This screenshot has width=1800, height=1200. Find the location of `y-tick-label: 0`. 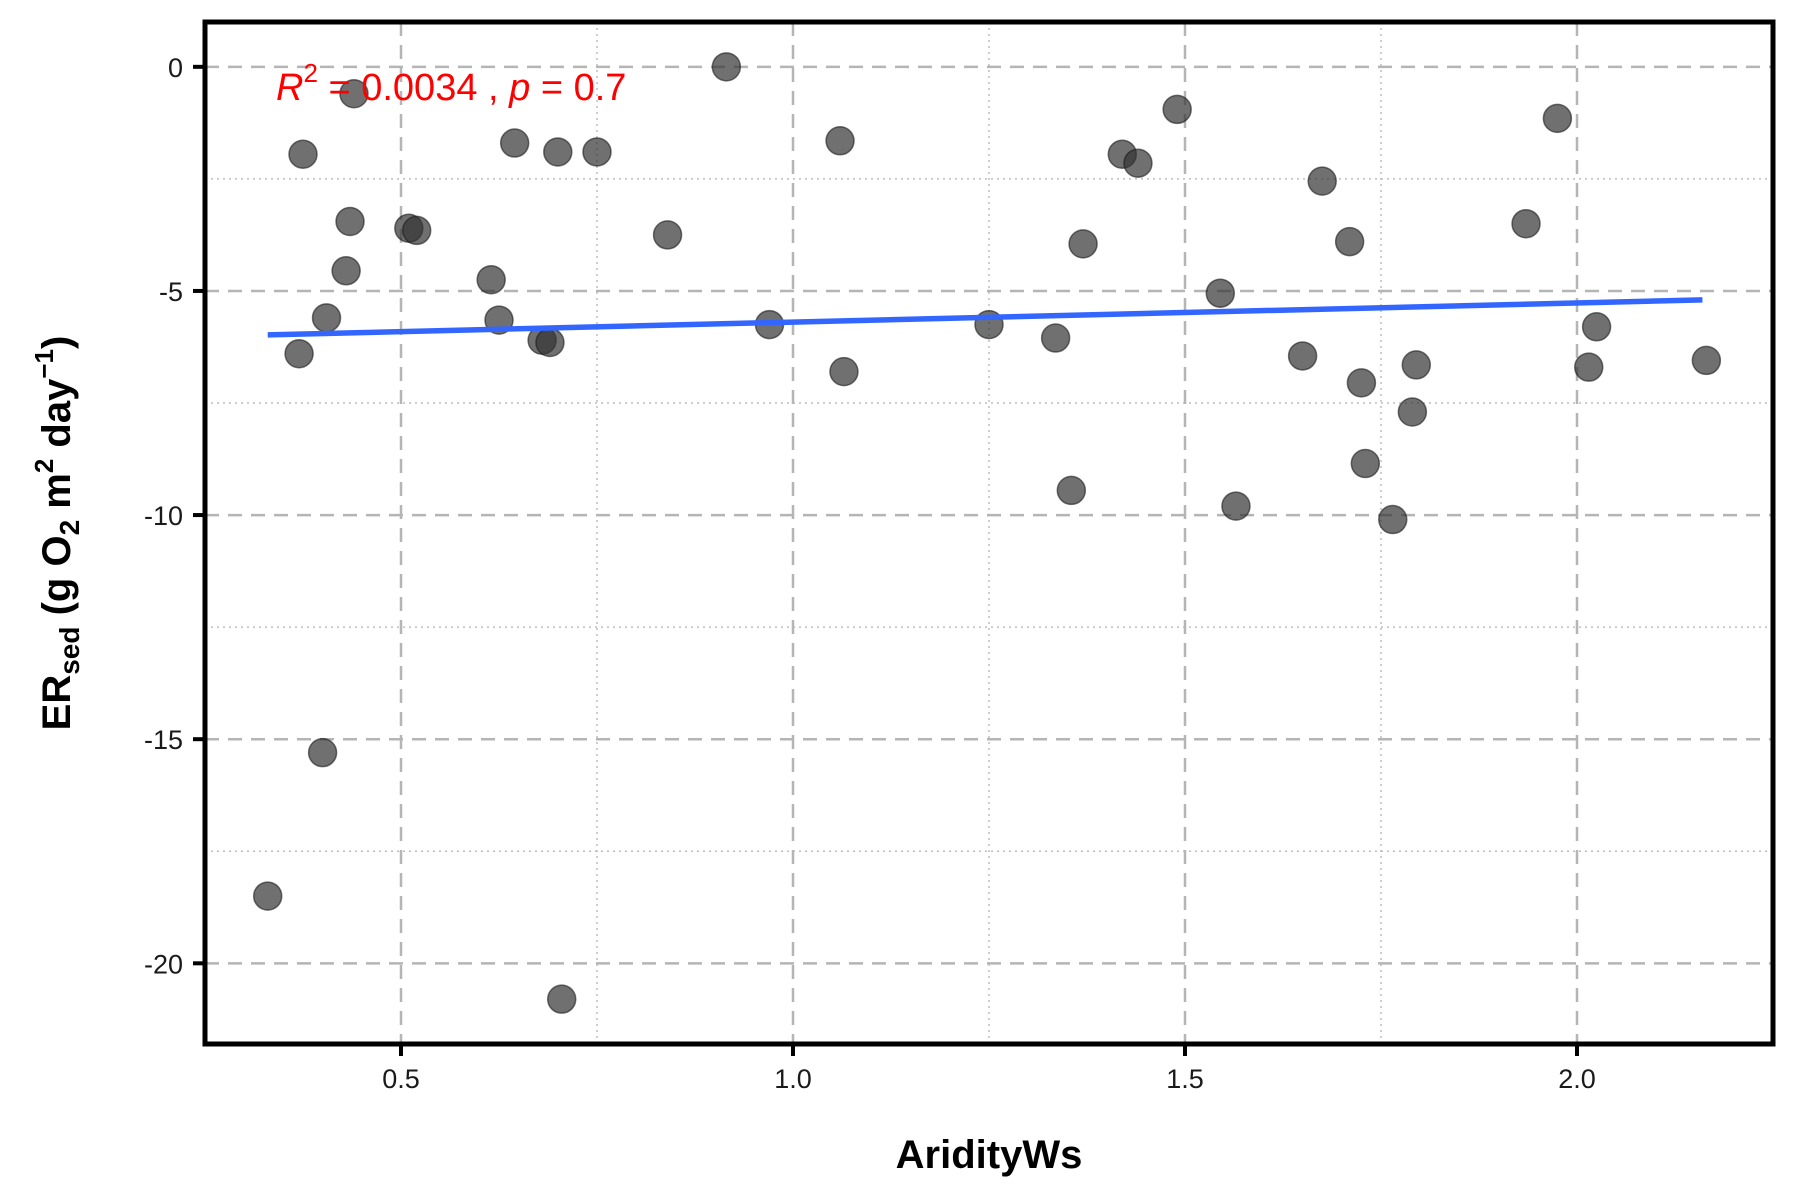

y-tick-label: 0 is located at coordinates (175, 68).